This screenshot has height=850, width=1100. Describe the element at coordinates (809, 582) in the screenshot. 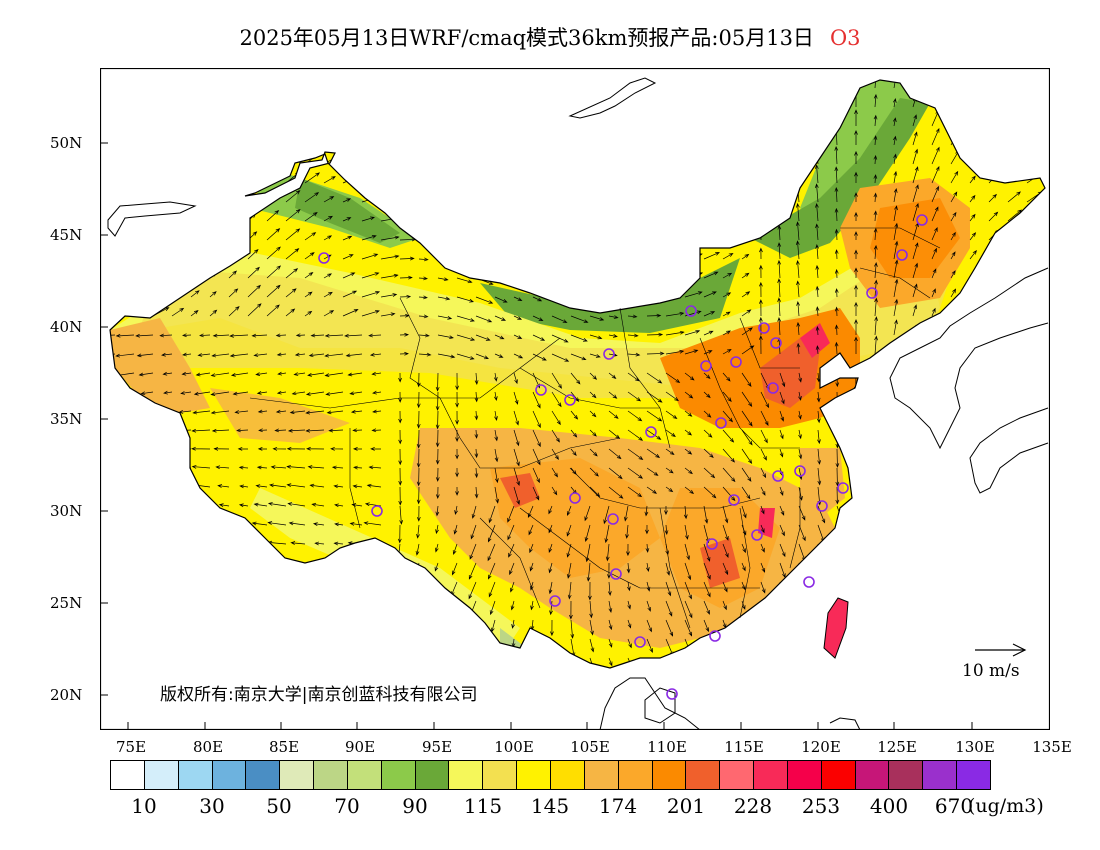

I see `city-marker` at that location.